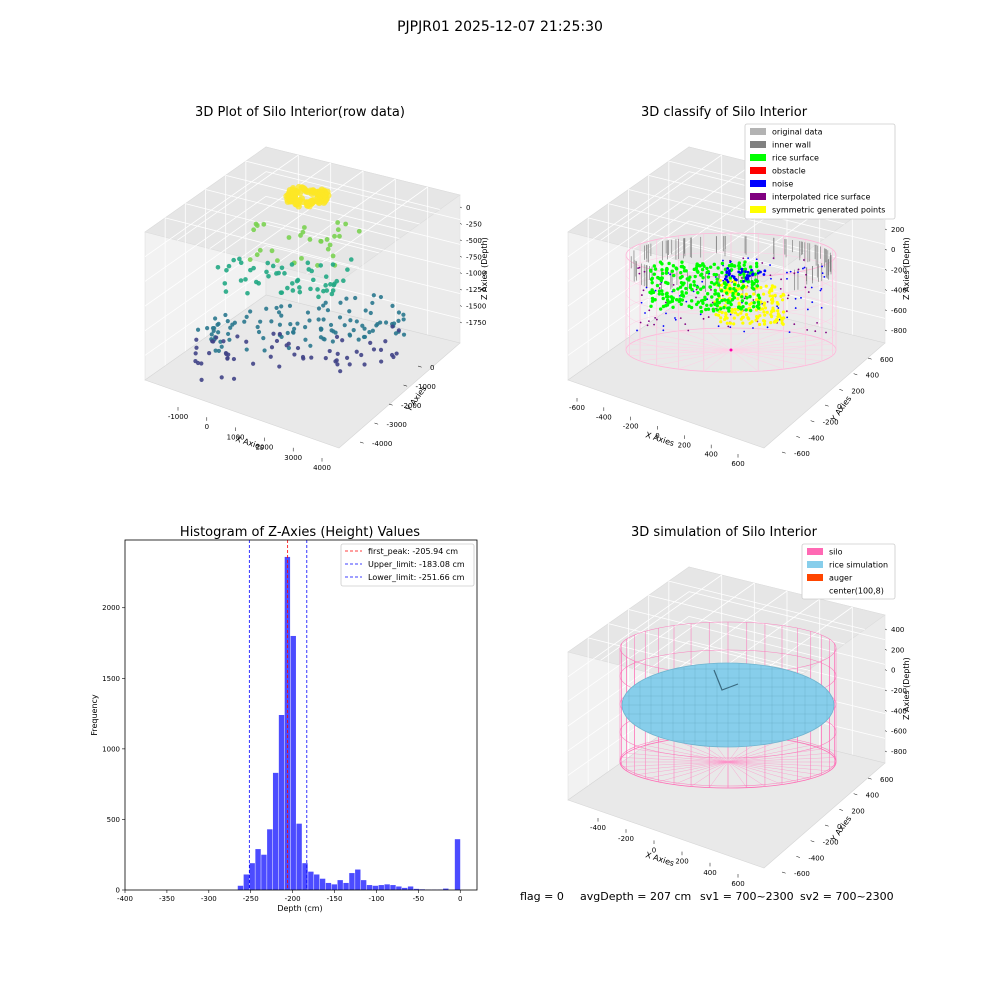 The image size is (1000, 1000). Describe the element at coordinates (413, 551) in the screenshot. I see `legend-label: first_peak: -205.94 cm` at that location.